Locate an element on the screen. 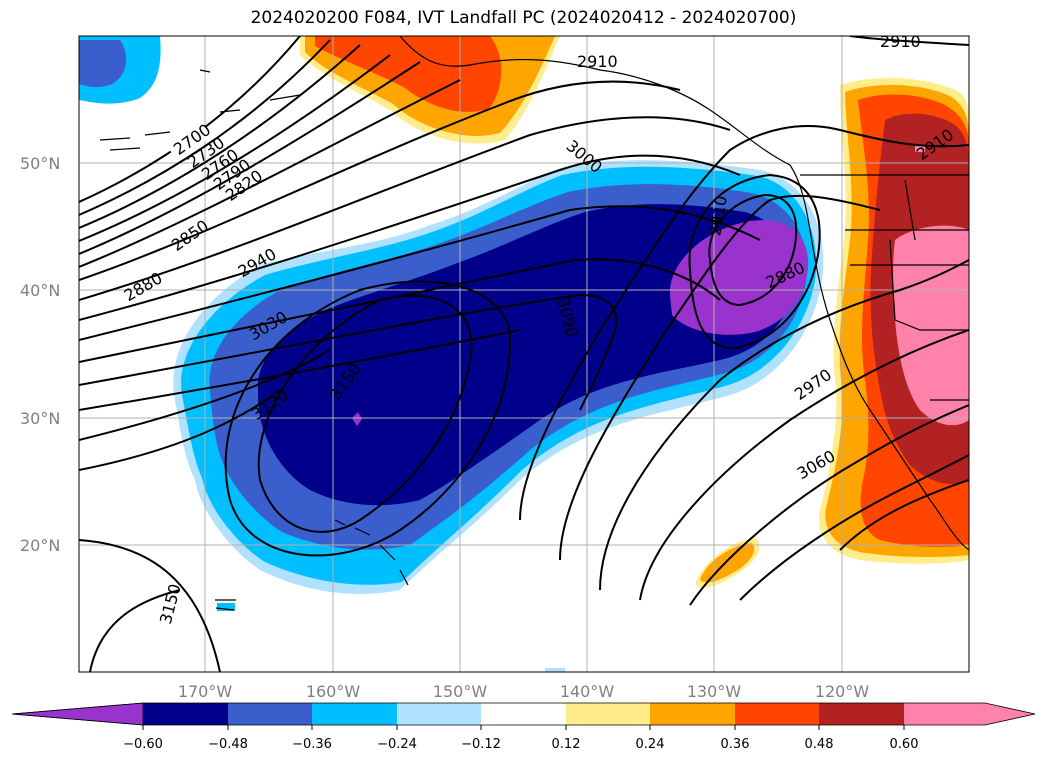 The width and height of the screenshot is (1047, 765). lat-label: 50°N is located at coordinates (40, 163).